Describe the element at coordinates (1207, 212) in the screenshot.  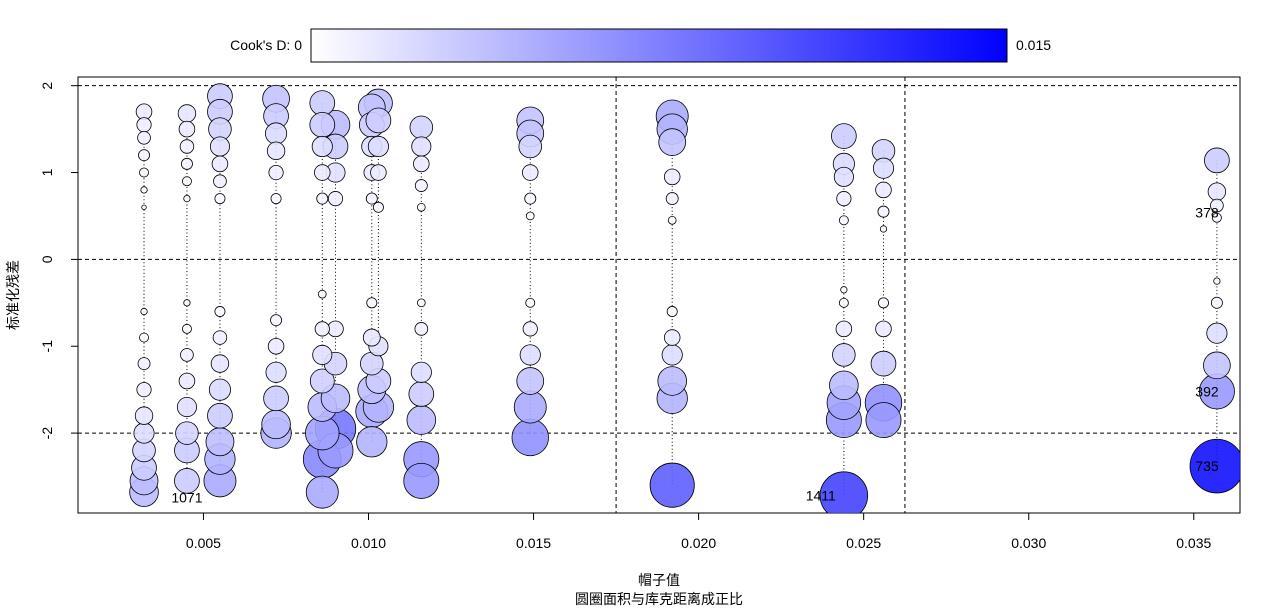
I see `point-label-2: 378` at that location.